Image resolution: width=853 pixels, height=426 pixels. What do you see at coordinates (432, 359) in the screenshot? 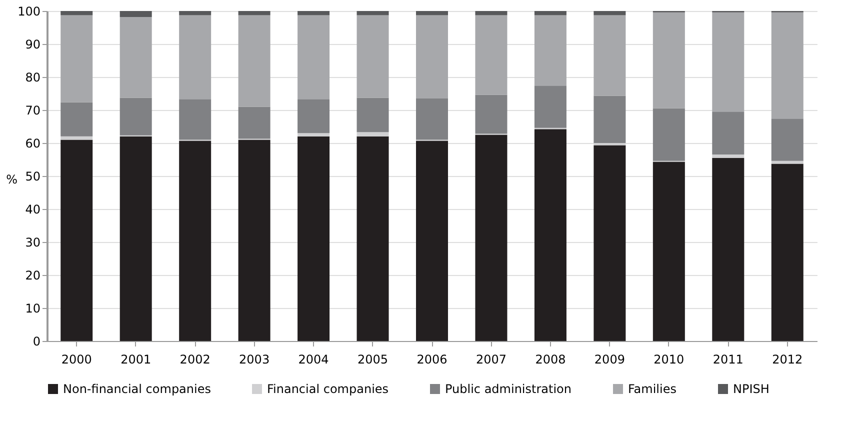
I see `x-tick-label: 2006` at bounding box center [432, 359].